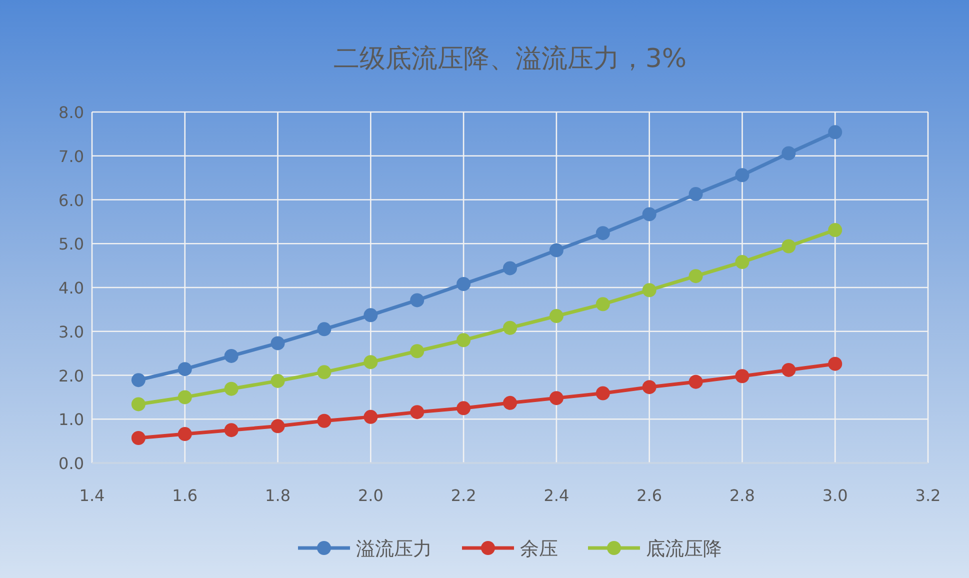 The image size is (969, 578). Describe the element at coordinates (71, 376) in the screenshot. I see `y-tick-label: 2.0` at that location.